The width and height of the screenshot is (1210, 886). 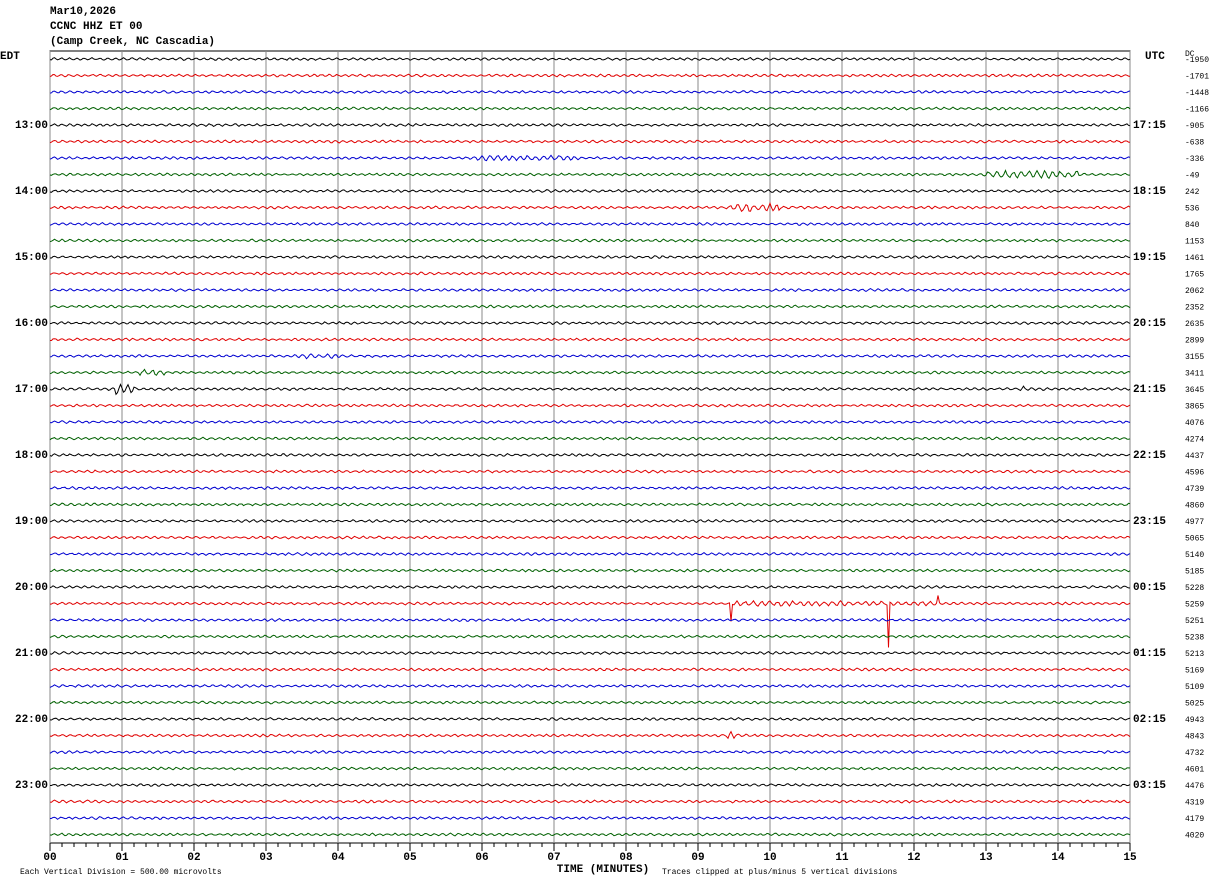 I want to click on edt-label: 18:00, so click(x=31, y=456).